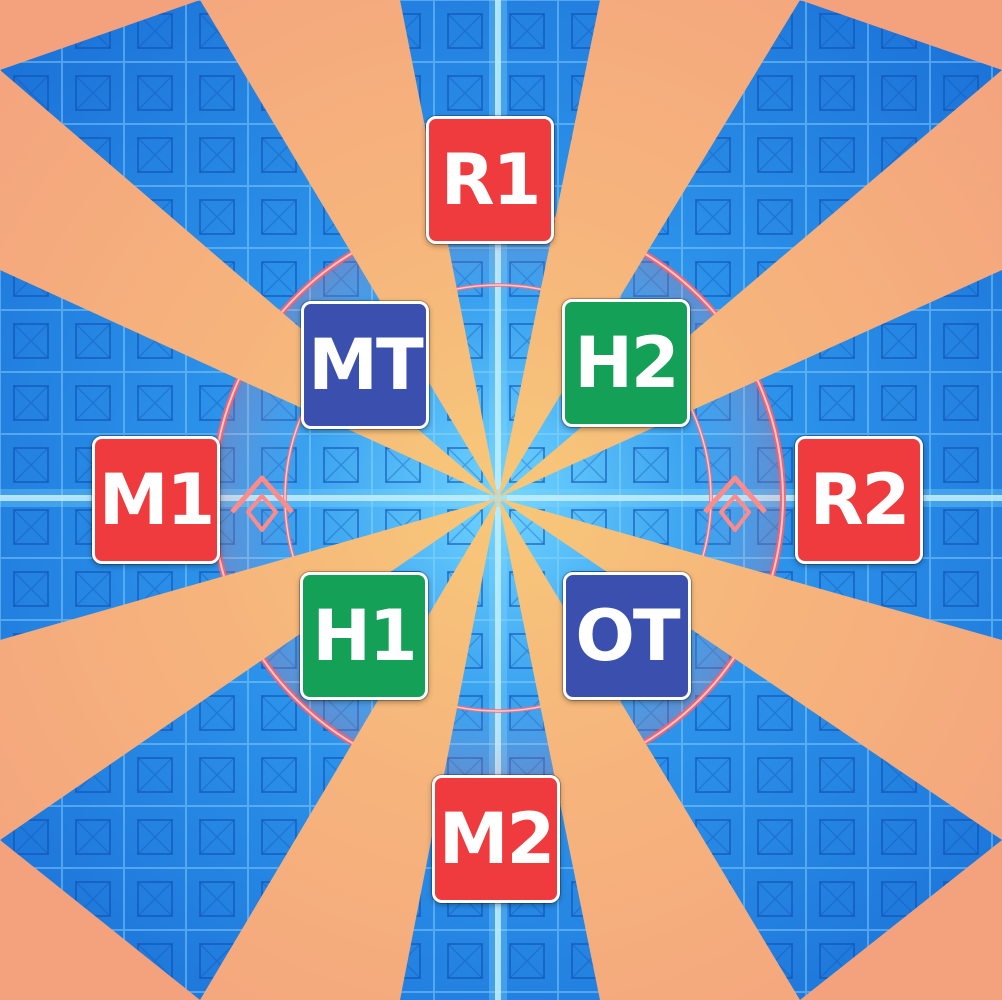  Describe the element at coordinates (626, 363) in the screenshot. I see `waymark-h2: H2` at that location.